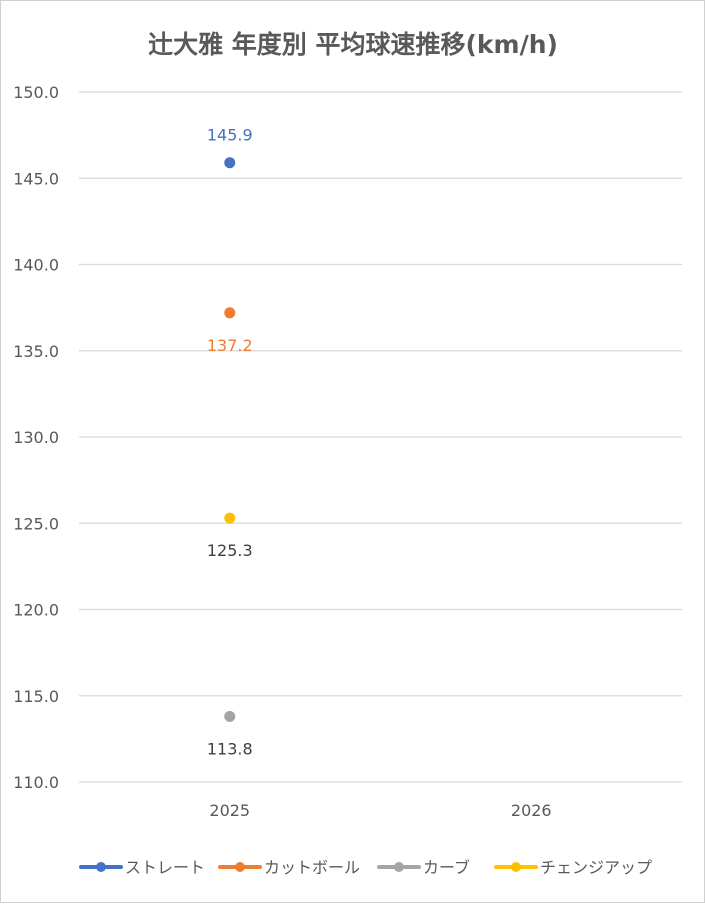  I want to click on chart-title: 辻大雅 年度別 平均球速推移(km/h), so click(353, 44).